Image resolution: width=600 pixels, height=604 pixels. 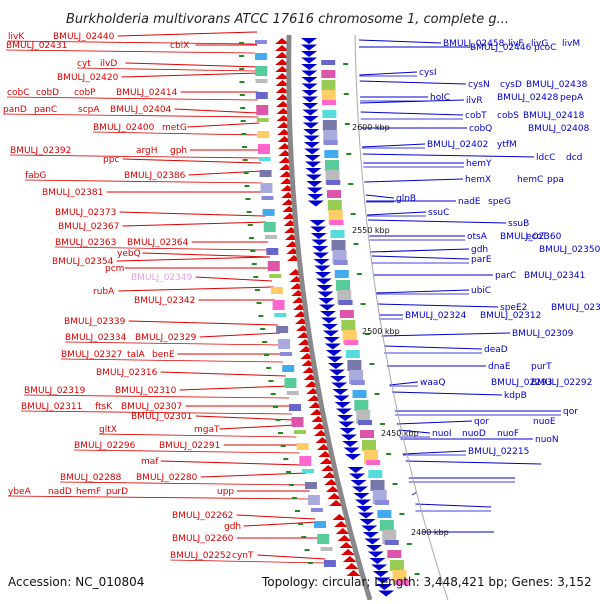 I want to click on left-gene-label: BMULJ_02262, so click(x=202, y=516).